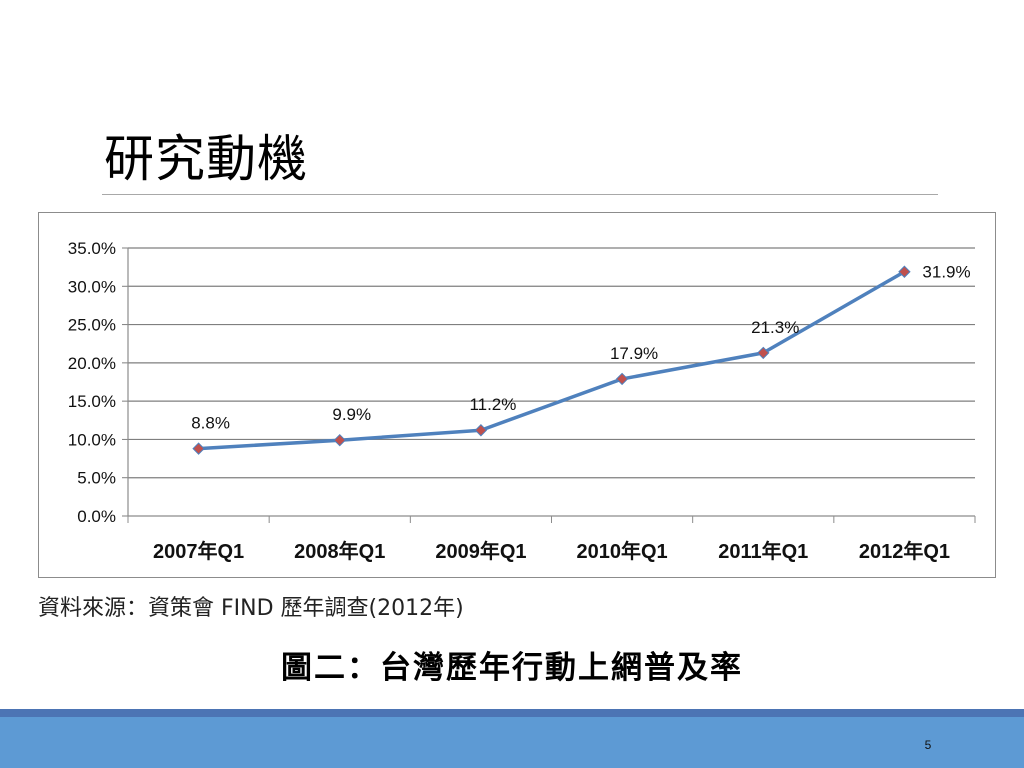 The image size is (1024, 768). I want to click on page-number: 5, so click(928, 745).